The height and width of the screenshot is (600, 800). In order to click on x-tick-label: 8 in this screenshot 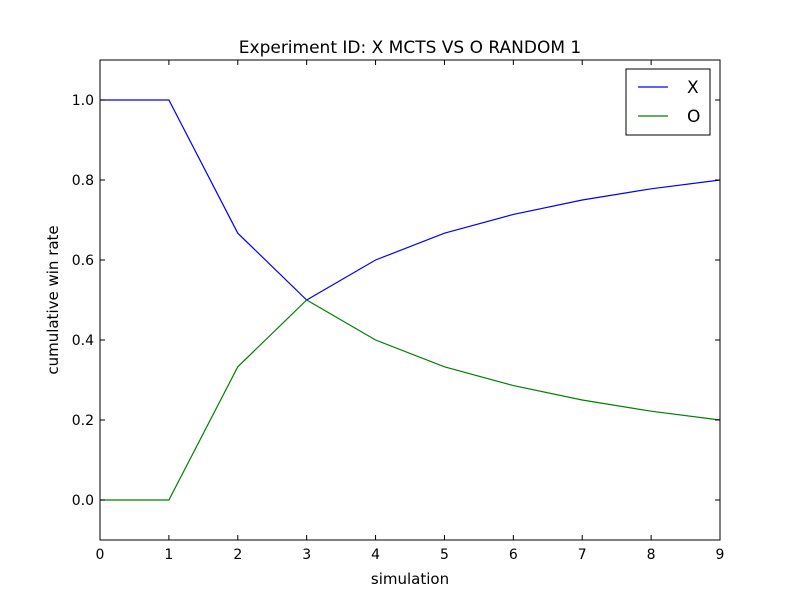, I will do `click(651, 555)`.